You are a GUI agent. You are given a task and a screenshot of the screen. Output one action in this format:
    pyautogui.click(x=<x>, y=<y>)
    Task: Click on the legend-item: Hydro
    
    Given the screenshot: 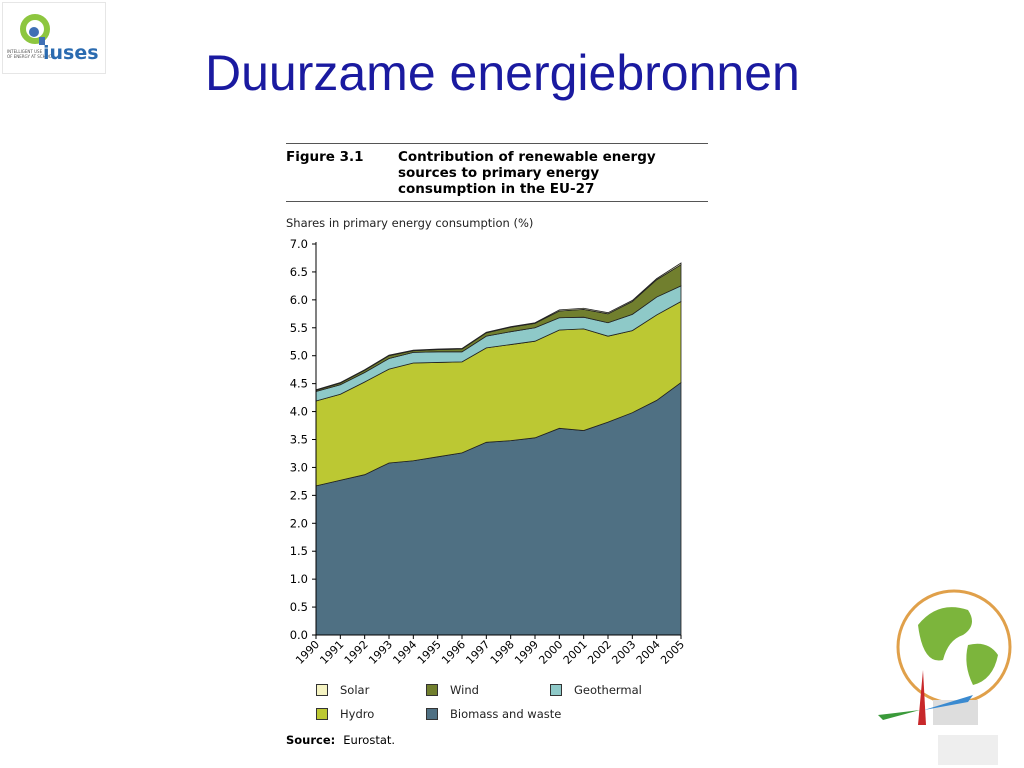 What is the action you would take?
    pyautogui.click(x=345, y=714)
    